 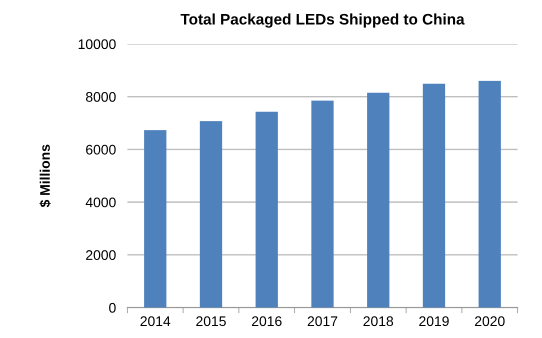 What do you see at coordinates (101, 255) in the screenshot?
I see `y-tick-label: 2000` at bounding box center [101, 255].